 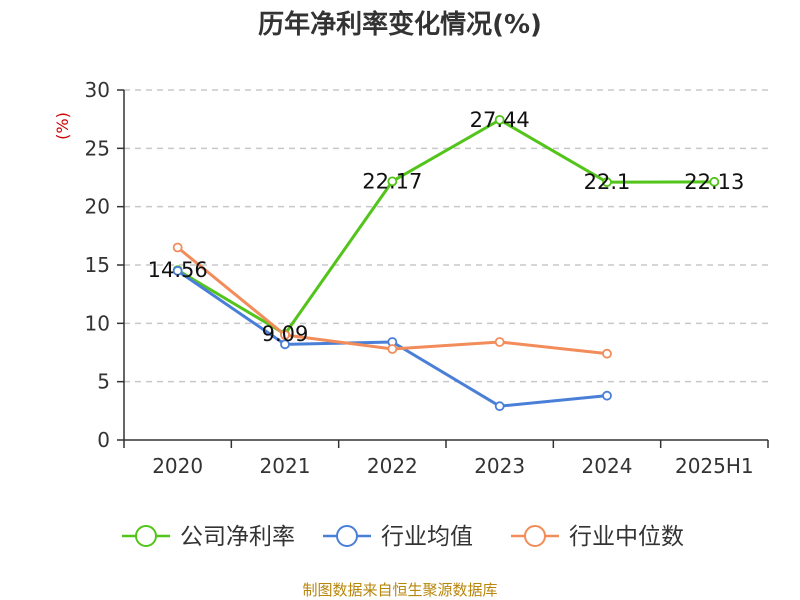 I want to click on y-tick-label: 10, so click(x=97, y=323).